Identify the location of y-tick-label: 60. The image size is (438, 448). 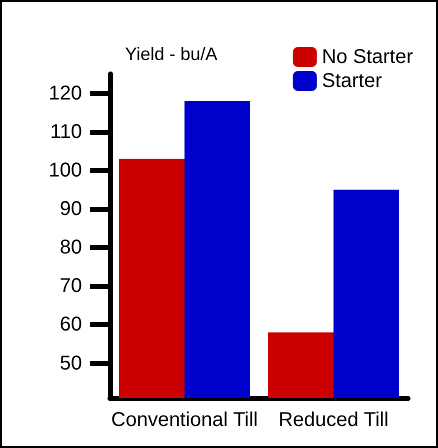
(71, 325).